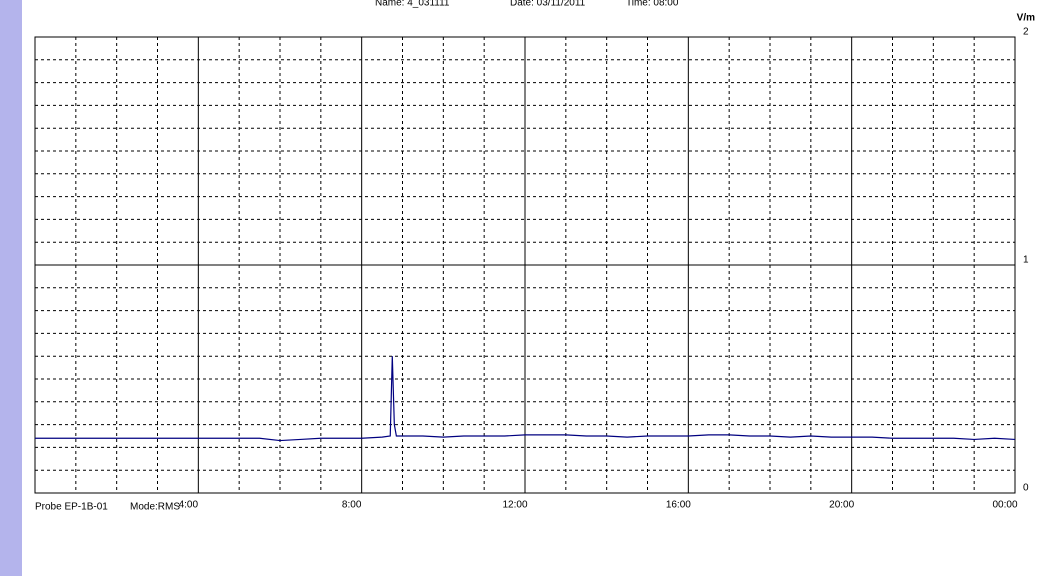 The height and width of the screenshot is (581, 1040). What do you see at coordinates (548, 4) in the screenshot?
I see `header-date: Date: 03/11/2011` at bounding box center [548, 4].